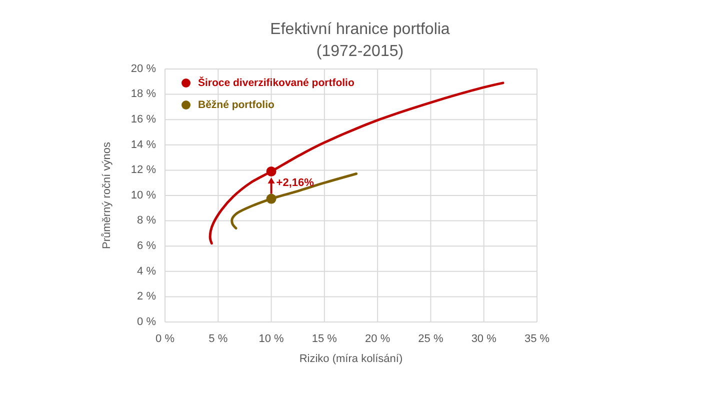  What do you see at coordinates (276, 82) in the screenshot?
I see `legend-label: Široce diverzifikované portfolio` at bounding box center [276, 82].